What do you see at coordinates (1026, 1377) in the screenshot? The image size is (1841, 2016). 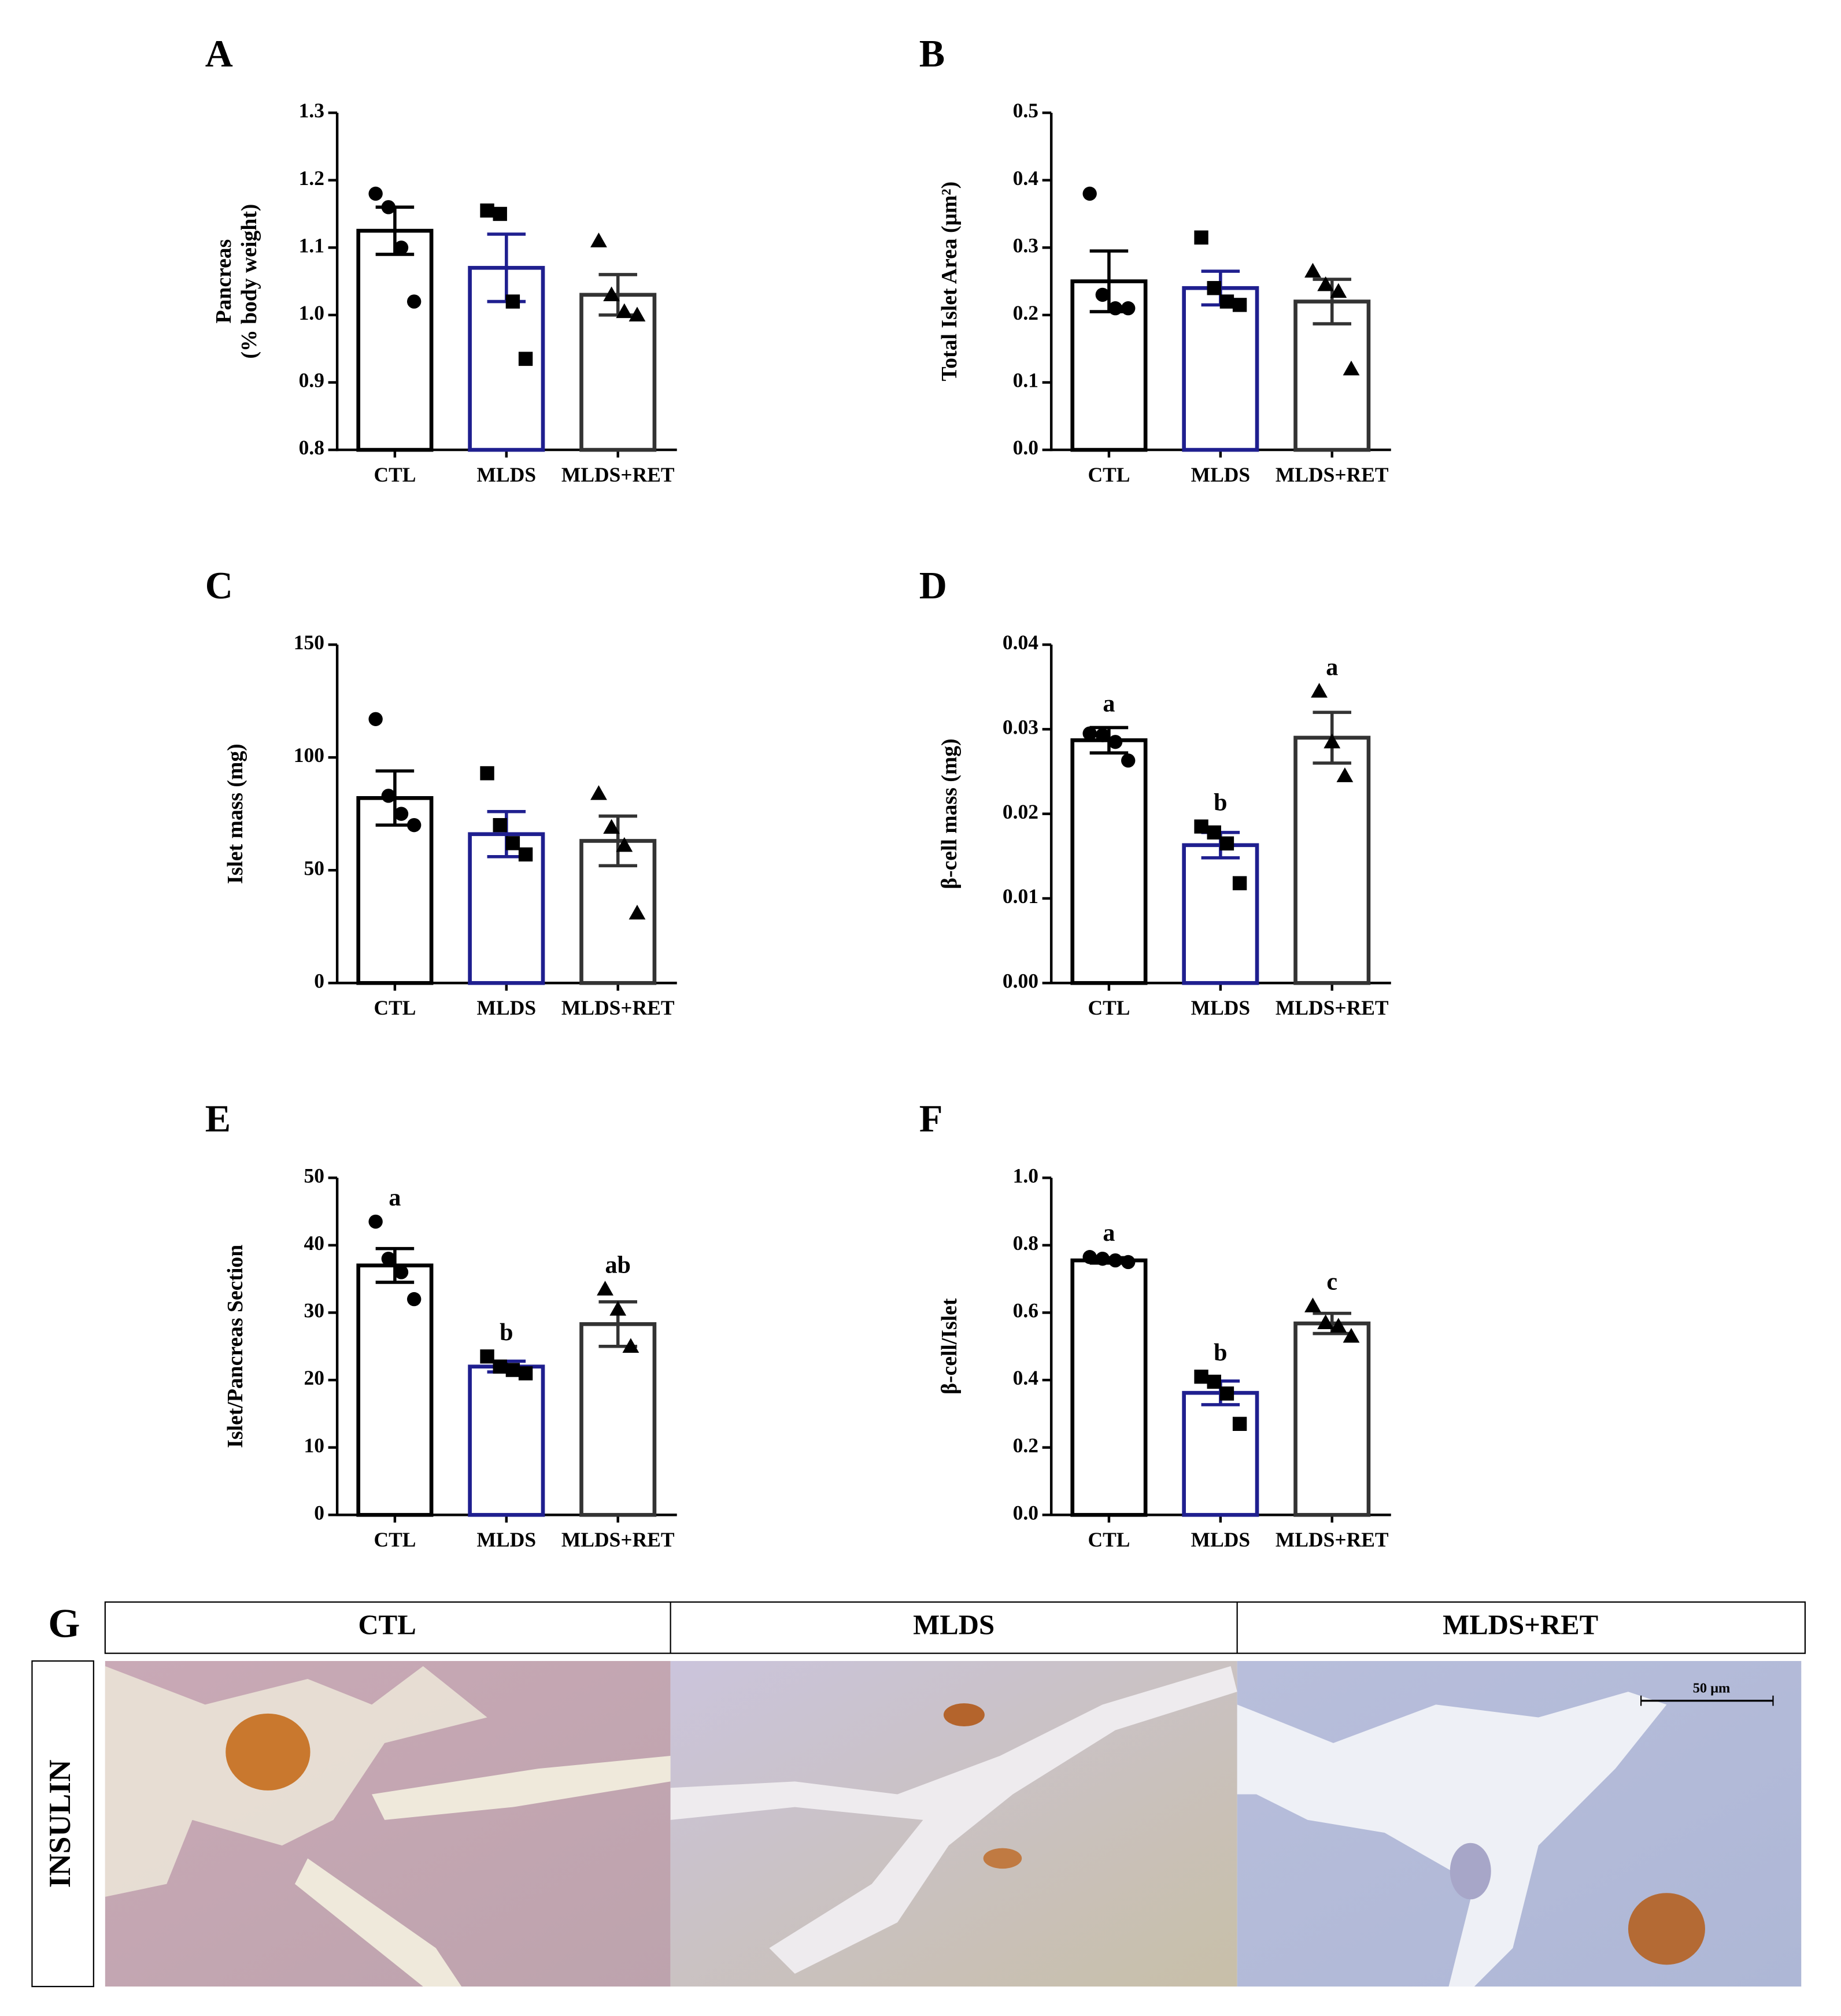 I see `y-tick-label: 0.4` at bounding box center [1026, 1377].